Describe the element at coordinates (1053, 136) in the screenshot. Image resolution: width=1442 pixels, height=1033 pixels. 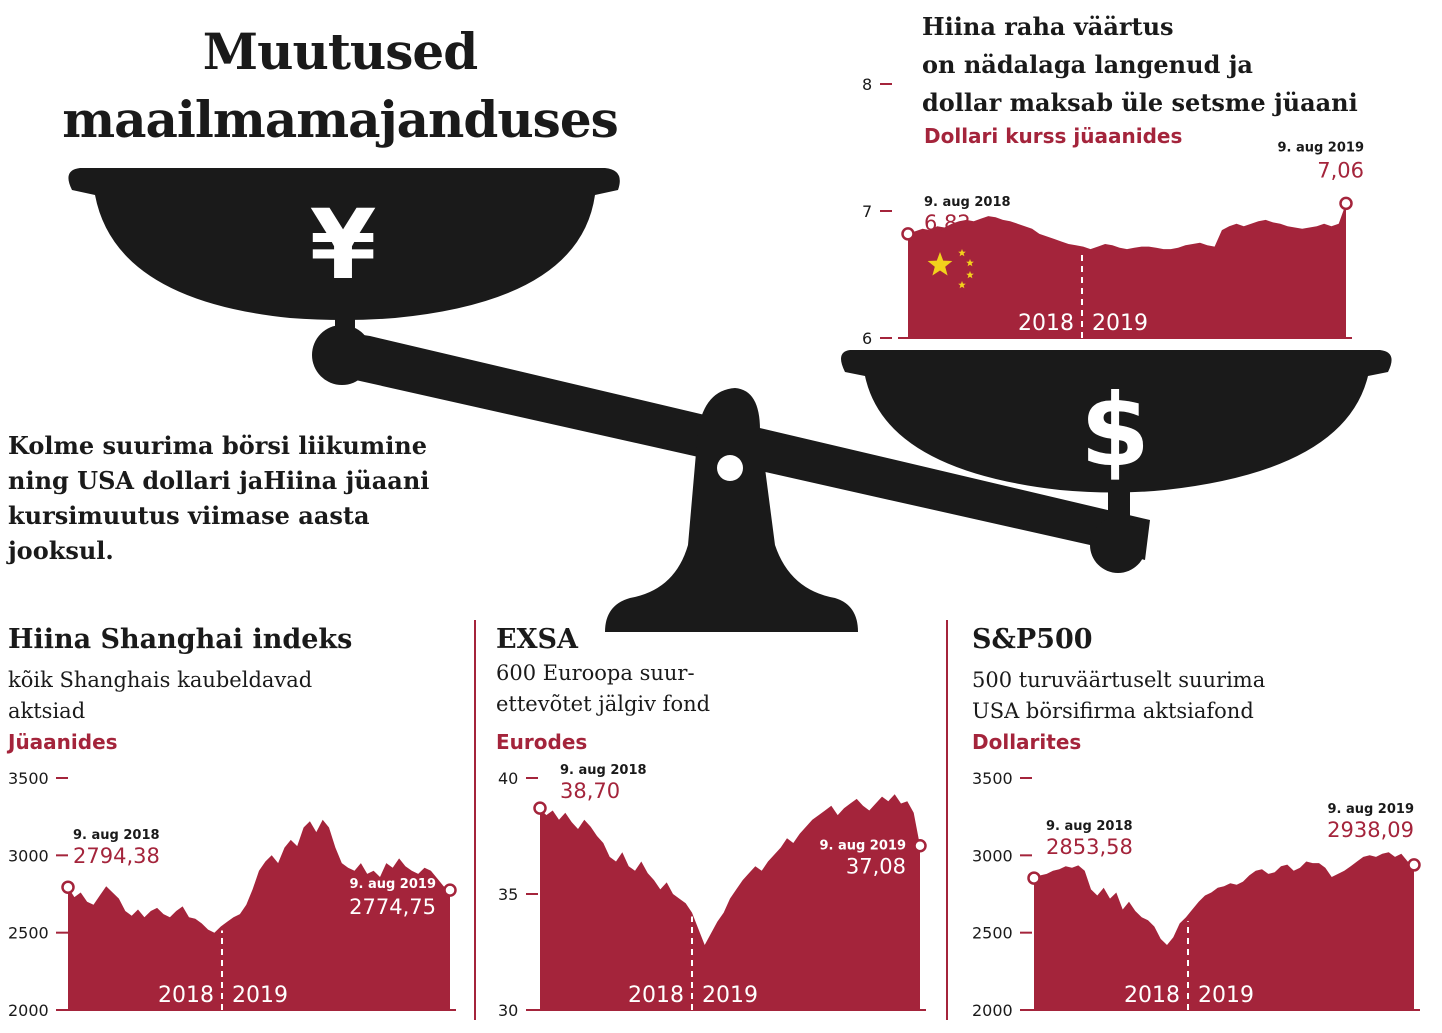
I see `yuan-unit: Dollari kurss jüaanides` at that location.